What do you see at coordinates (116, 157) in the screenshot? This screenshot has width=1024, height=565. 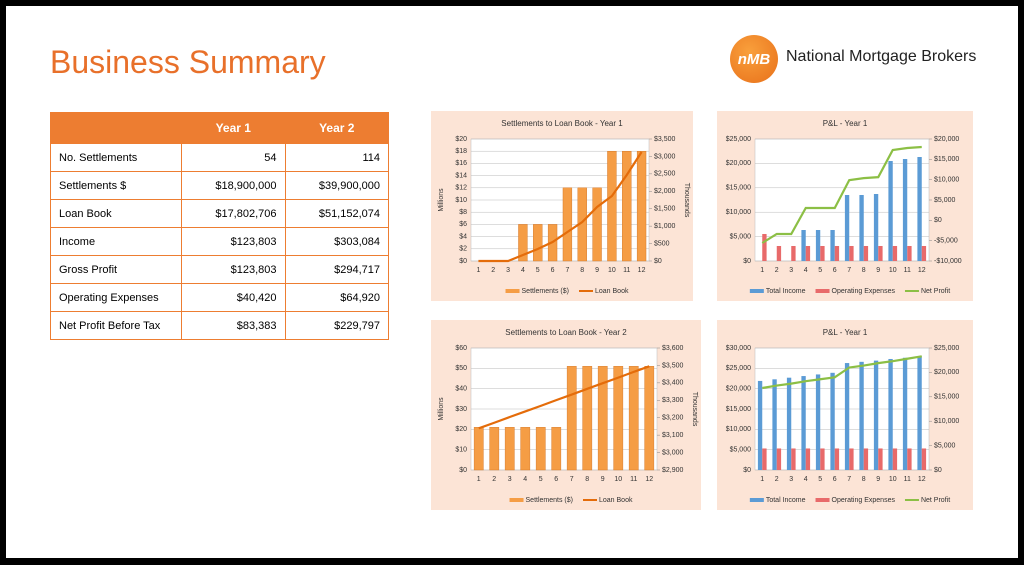 I see `label-cell: No. Settlements` at bounding box center [116, 157].